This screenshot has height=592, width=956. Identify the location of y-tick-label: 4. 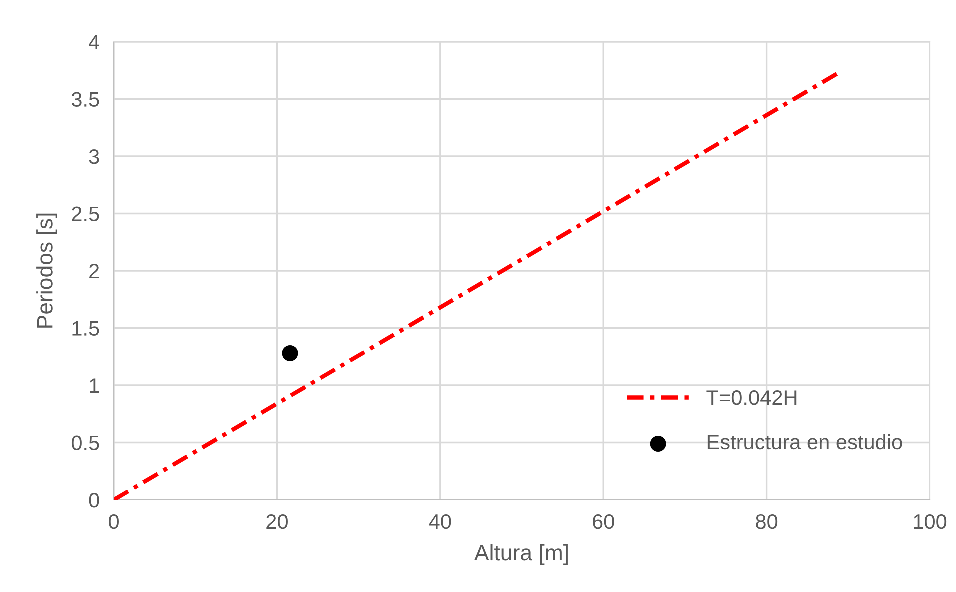
(94, 42).